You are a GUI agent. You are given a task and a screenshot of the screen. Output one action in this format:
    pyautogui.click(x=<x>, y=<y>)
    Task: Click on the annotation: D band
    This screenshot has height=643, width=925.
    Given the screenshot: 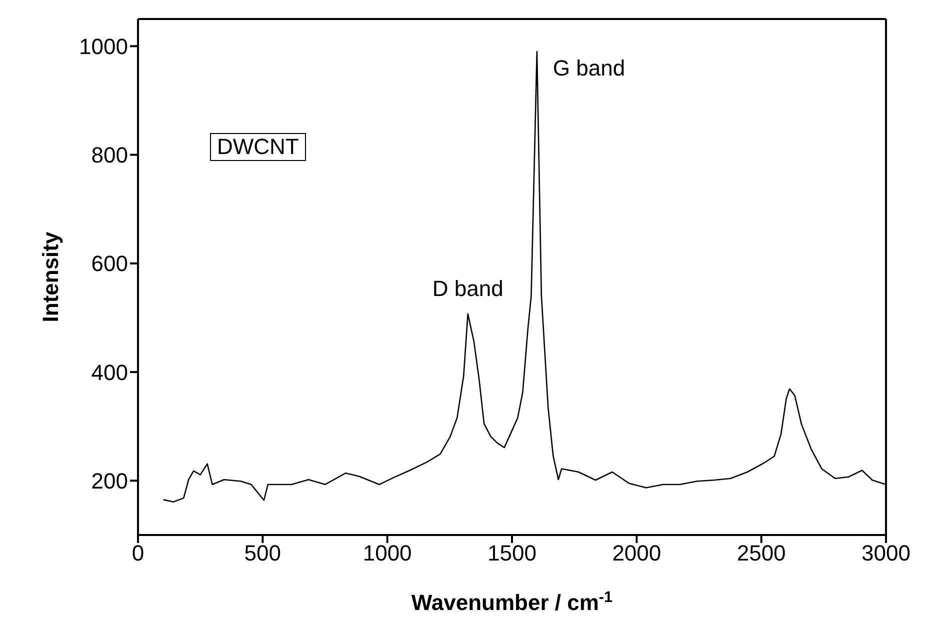 What is the action you would take?
    pyautogui.click(x=468, y=288)
    